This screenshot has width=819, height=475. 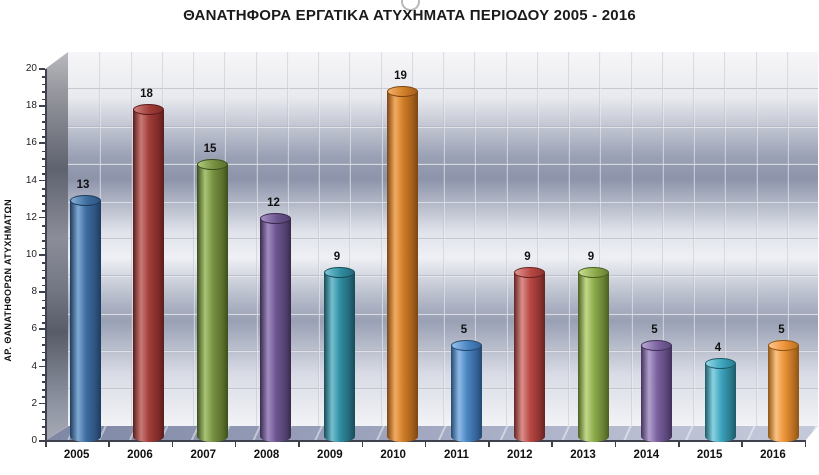 What do you see at coordinates (266, 455) in the screenshot?
I see `x-tick-label: 2008` at bounding box center [266, 455].